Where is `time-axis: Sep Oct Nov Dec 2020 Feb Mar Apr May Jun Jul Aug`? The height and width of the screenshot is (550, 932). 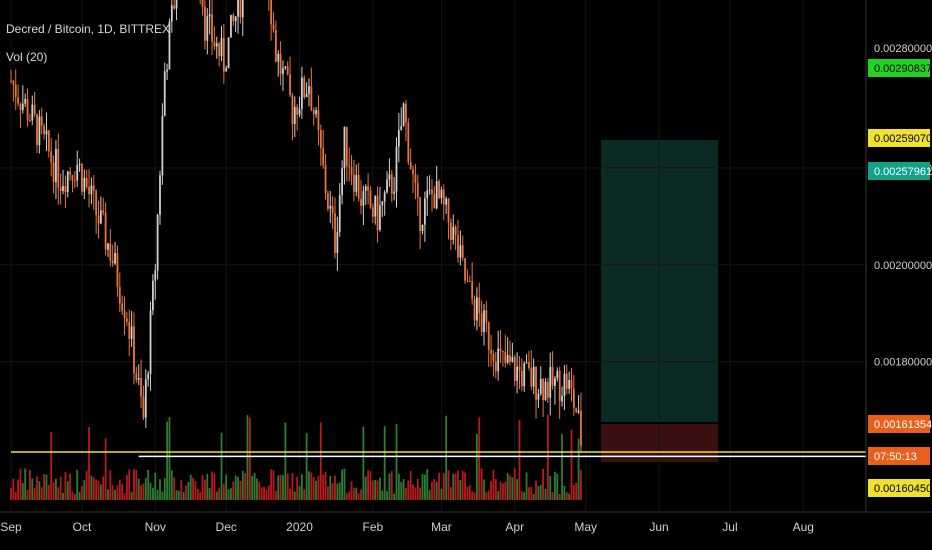 time-axis: Sep Oct Nov Dec 2020 Feb Mar Apr May Jun Jul Aug is located at coordinates (407, 527).